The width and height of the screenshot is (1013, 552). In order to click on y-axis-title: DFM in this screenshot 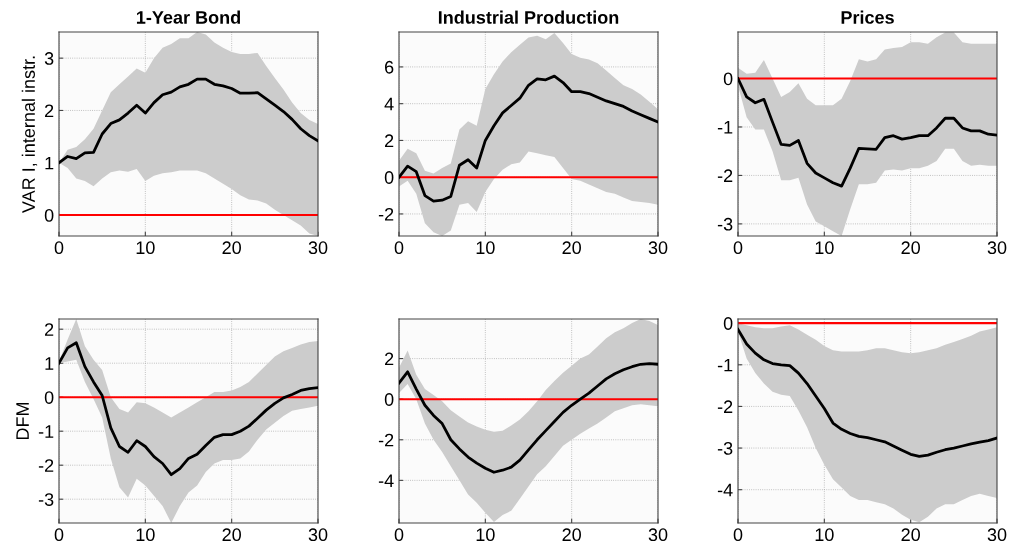, I will do `click(22, 421)`.